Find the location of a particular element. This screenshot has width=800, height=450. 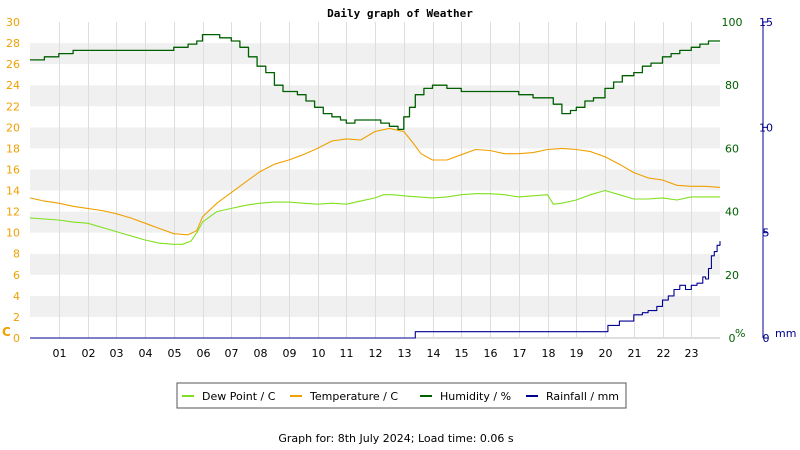

legend-label: Temperature / C is located at coordinates (353, 396).